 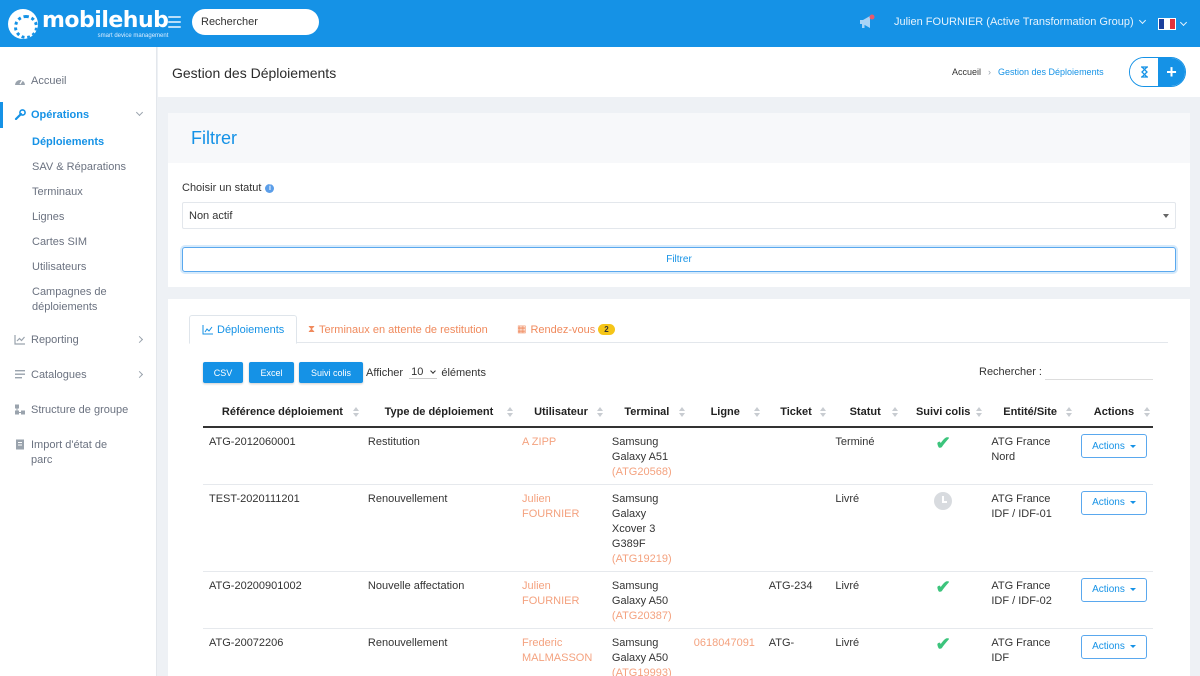 What do you see at coordinates (865, 652) in the screenshot?
I see `cell-status: Livré` at bounding box center [865, 652].